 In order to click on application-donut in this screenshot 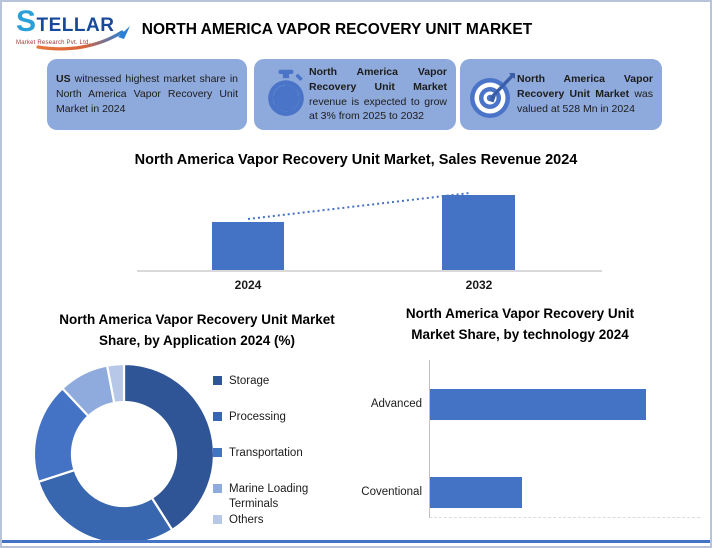, I will do `click(124, 454)`.